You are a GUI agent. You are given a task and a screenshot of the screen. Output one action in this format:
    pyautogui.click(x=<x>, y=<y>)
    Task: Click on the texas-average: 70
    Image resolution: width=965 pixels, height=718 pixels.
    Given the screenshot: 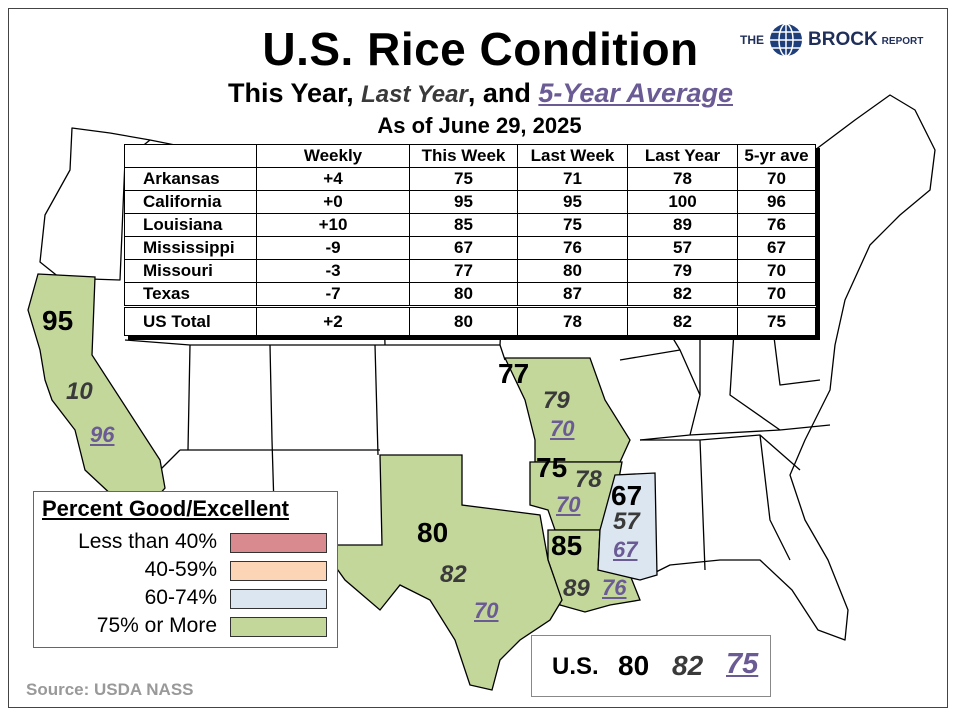 What is the action you would take?
    pyautogui.click(x=486, y=610)
    